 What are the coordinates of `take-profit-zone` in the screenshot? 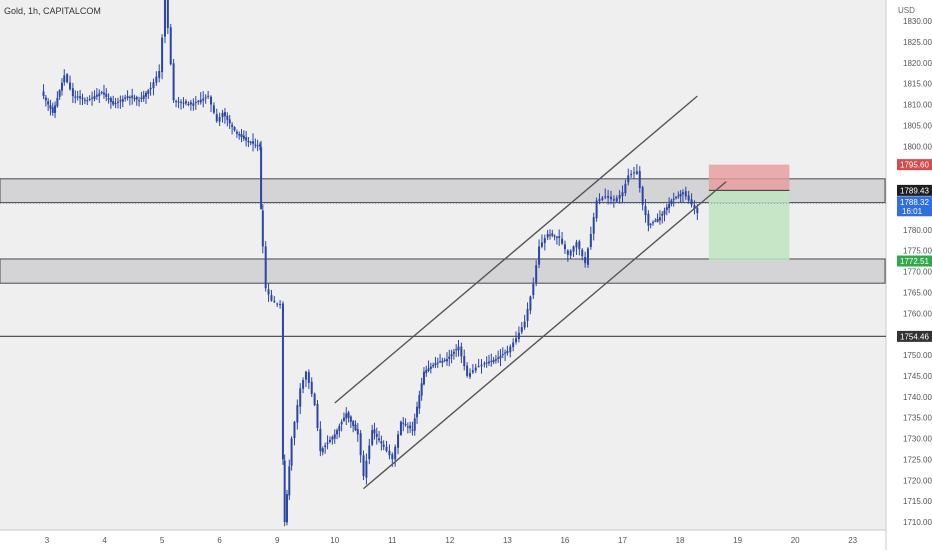 It's located at (749, 226).